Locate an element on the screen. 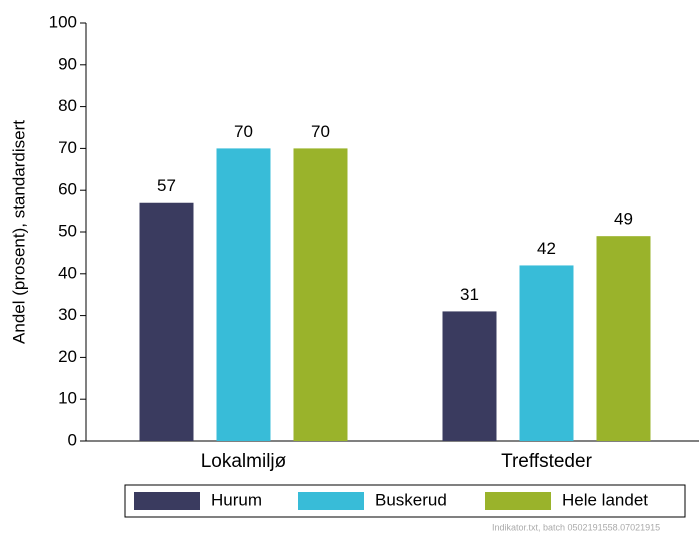  y-tick-label: 80 is located at coordinates (67, 105).